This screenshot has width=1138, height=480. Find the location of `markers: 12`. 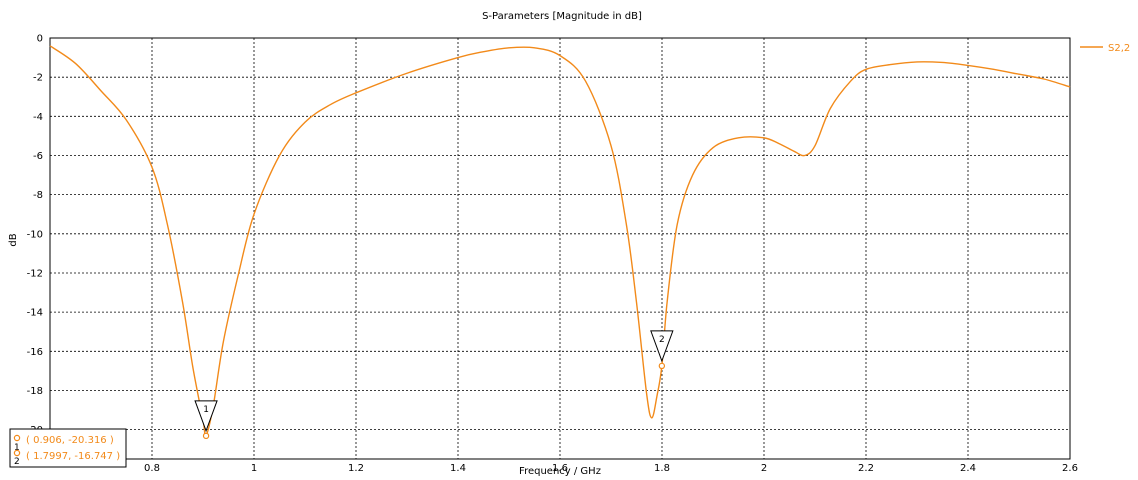

markers: 12 is located at coordinates (434, 385).